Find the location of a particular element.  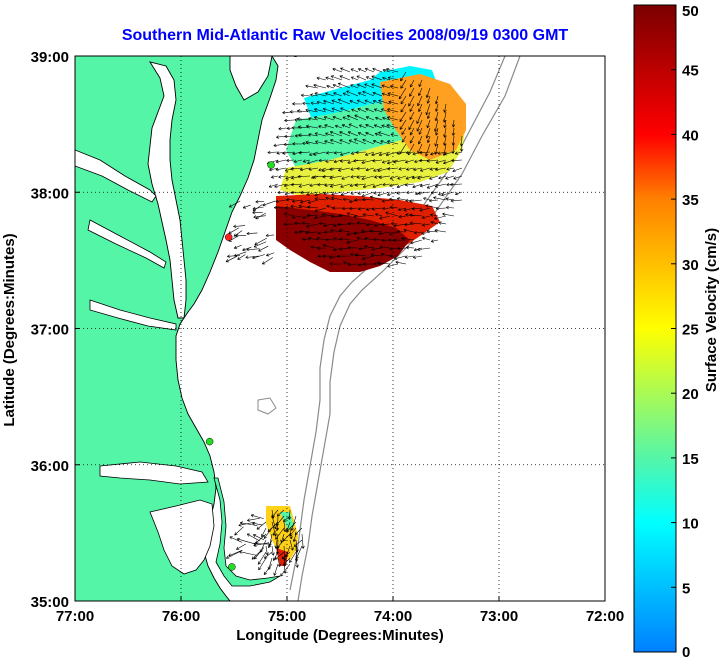

x-tick-label-4: 73:00 is located at coordinates (499, 616).